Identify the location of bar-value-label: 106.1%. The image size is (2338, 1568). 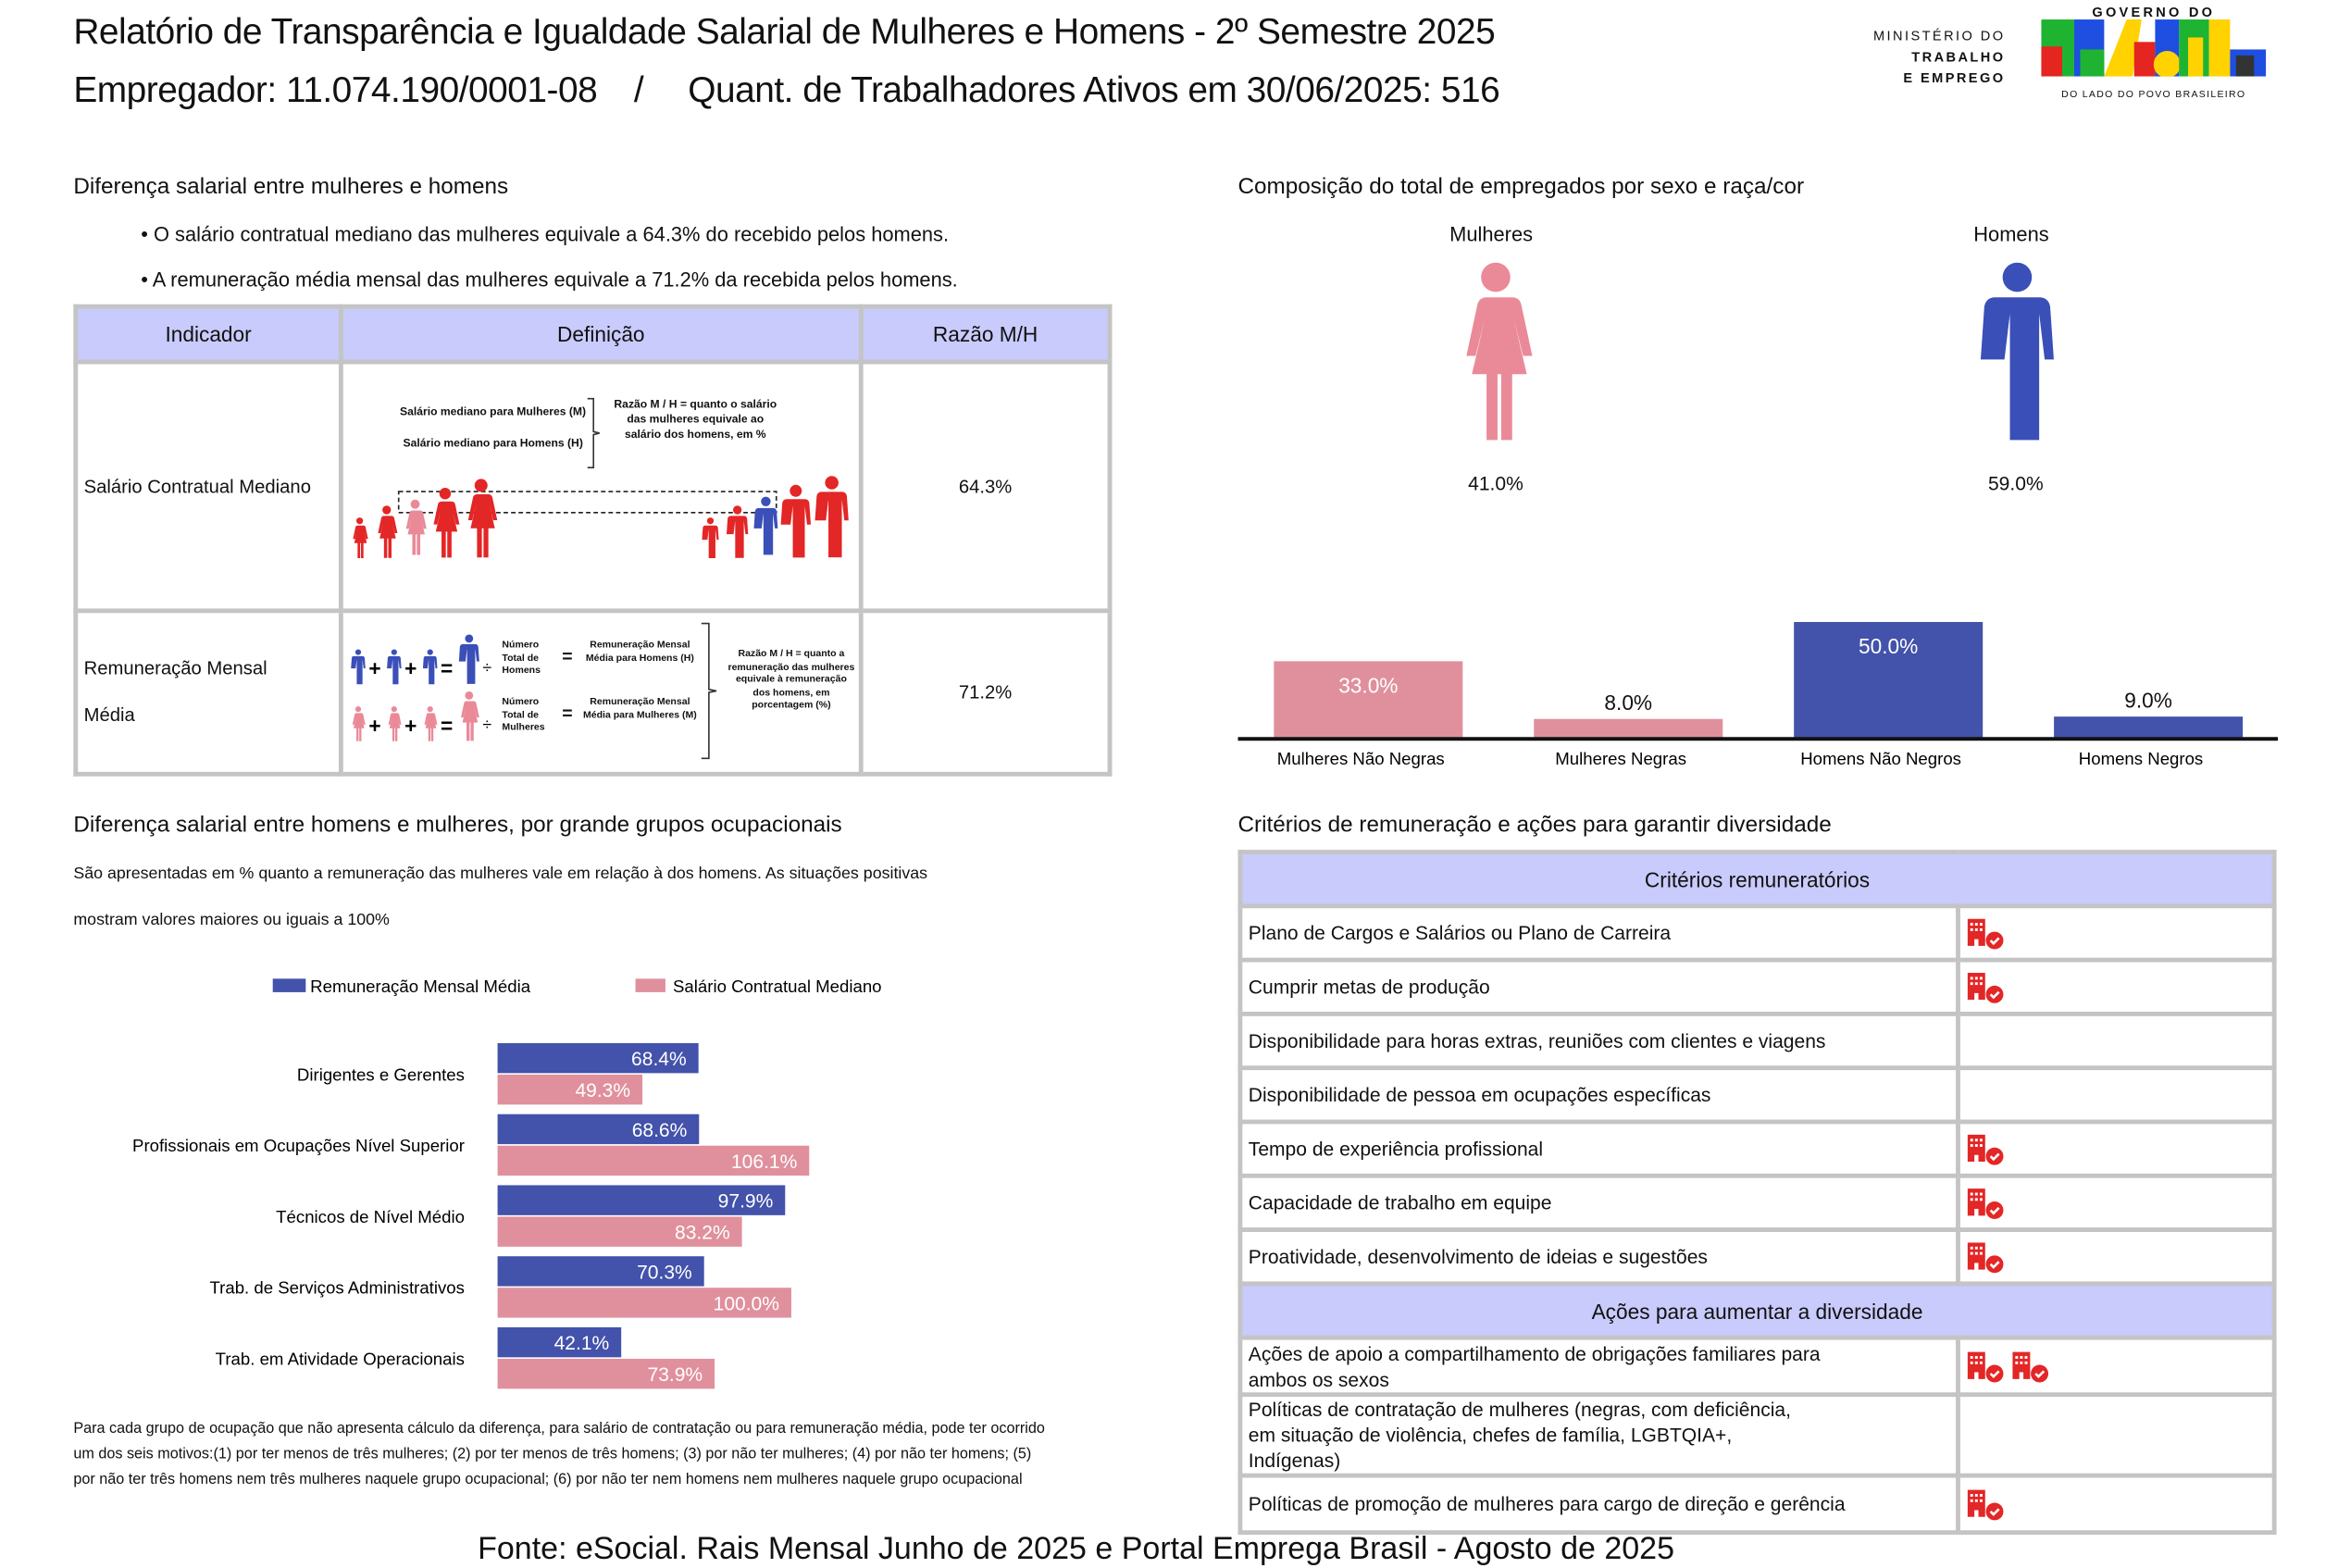
(764, 1162).